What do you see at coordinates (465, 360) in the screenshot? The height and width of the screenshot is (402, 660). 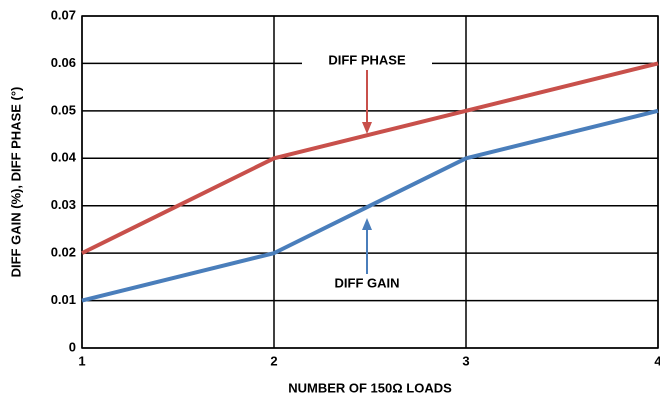 I see `x-tick-label: 3` at bounding box center [465, 360].